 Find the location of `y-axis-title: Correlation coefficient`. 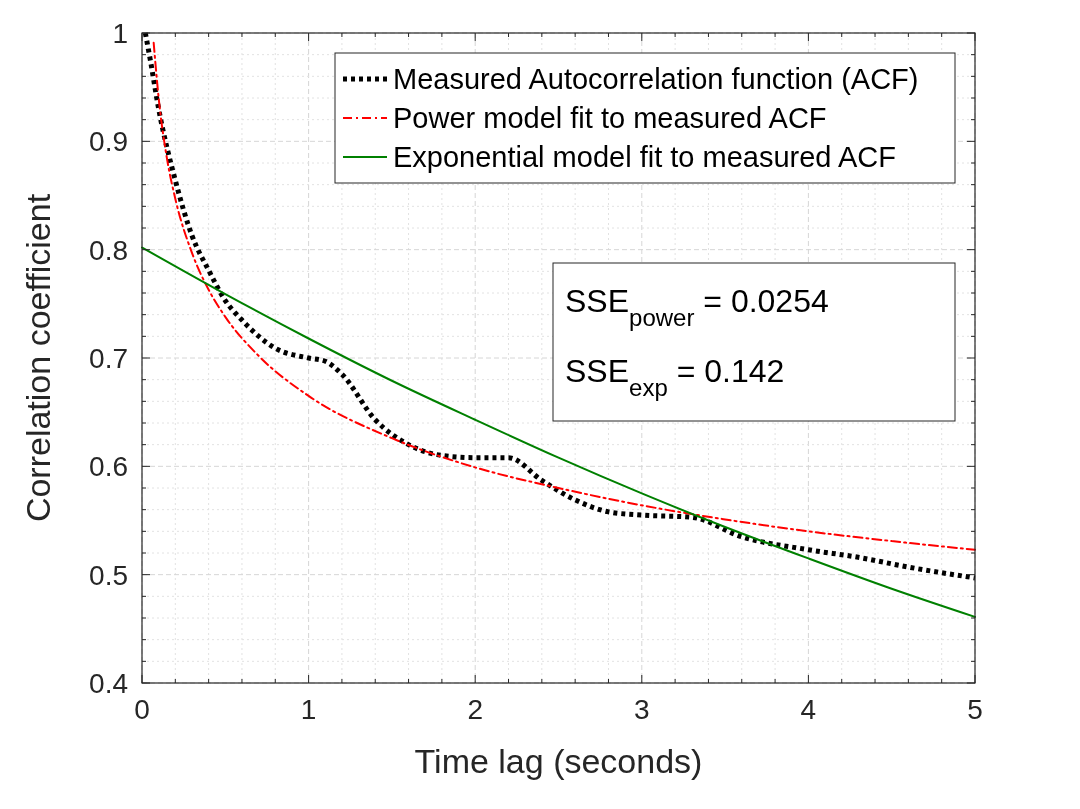

y-axis-title: Correlation coefficient is located at coordinates (38, 358).